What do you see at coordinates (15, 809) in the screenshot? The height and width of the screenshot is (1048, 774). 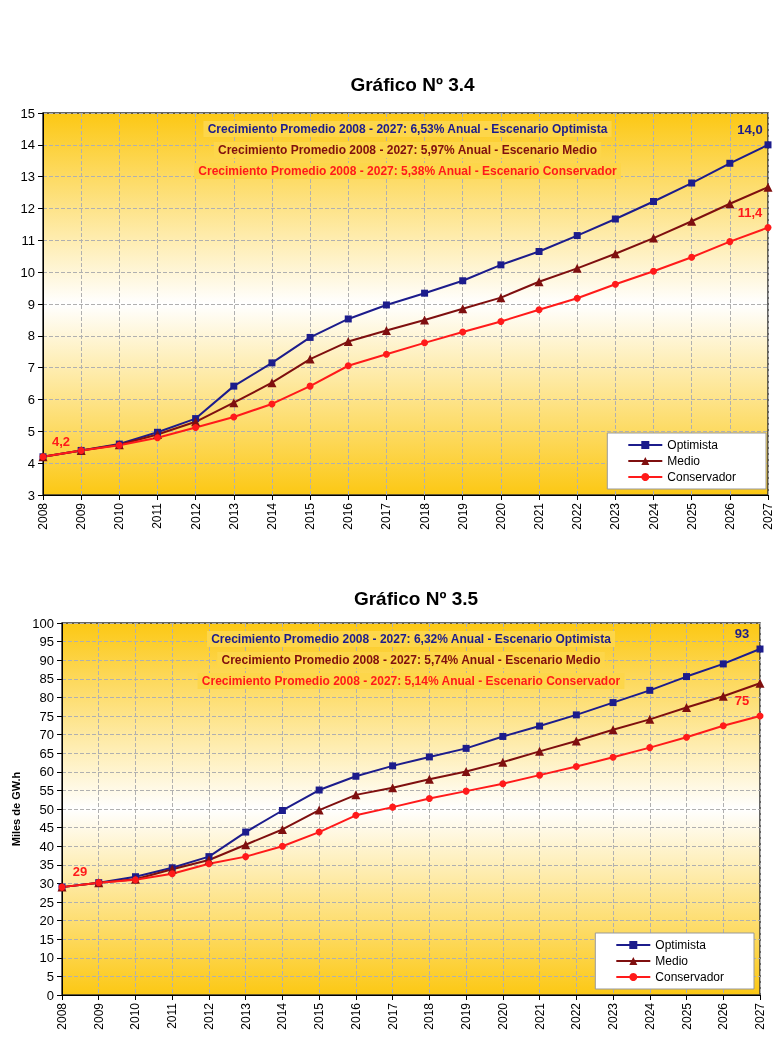 I see `y-axis-title: Miles de GW.h` at bounding box center [15, 809].